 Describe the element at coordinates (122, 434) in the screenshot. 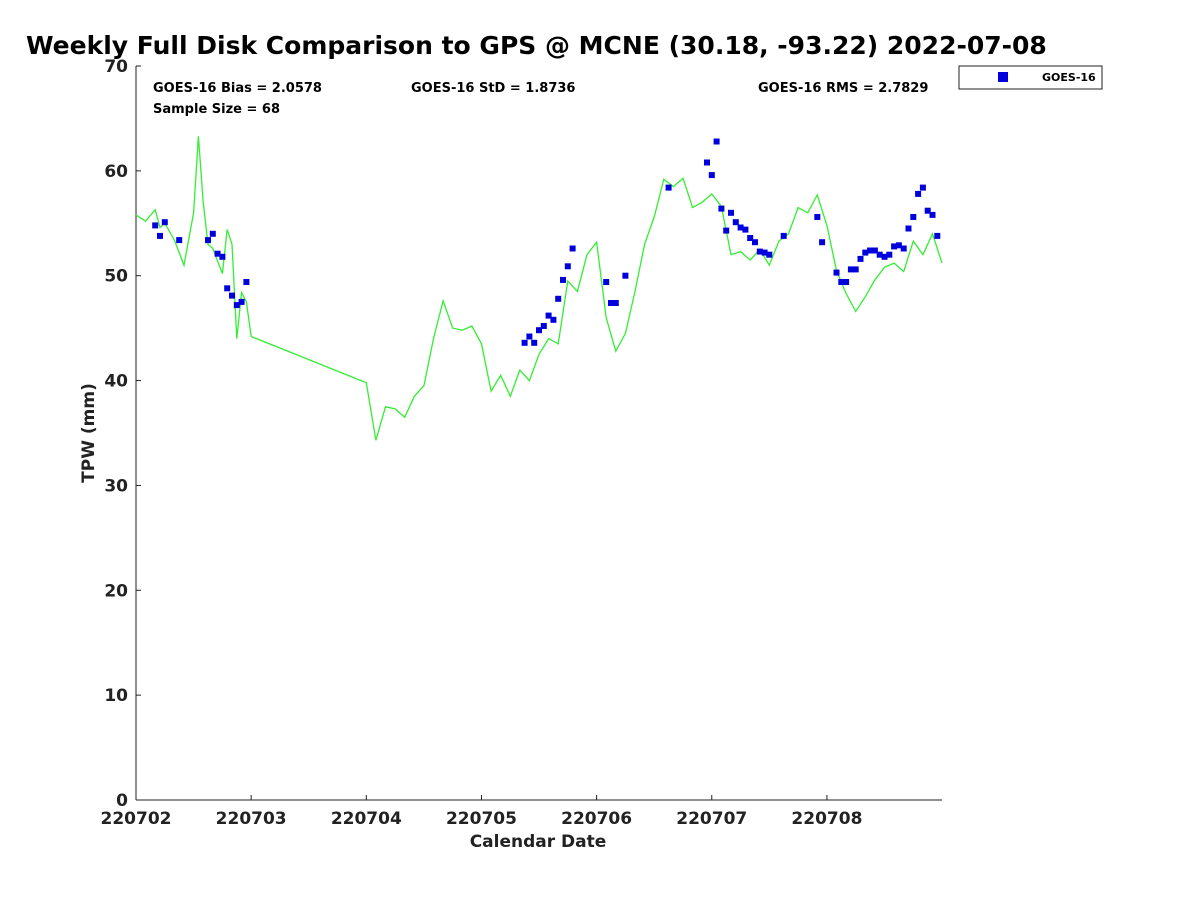

I see `y-axis-ticks: 0 10 20 30 40 50 60 70` at that location.